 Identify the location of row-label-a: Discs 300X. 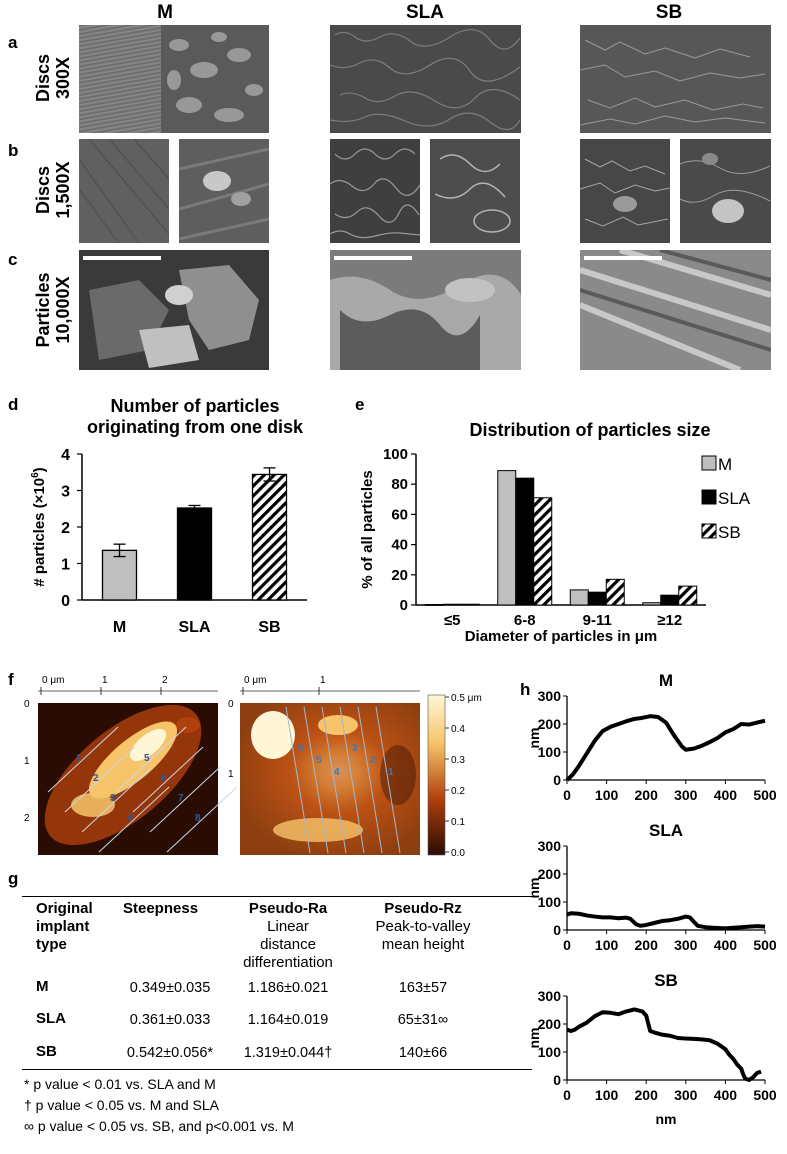
(53, 78).